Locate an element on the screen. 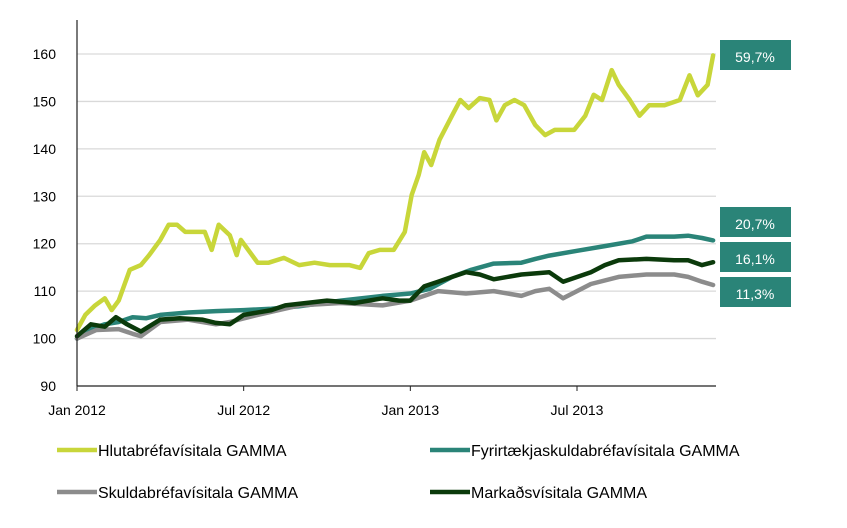 The width and height of the screenshot is (847, 528). x-tick-label: Jul 2013 is located at coordinates (577, 410).